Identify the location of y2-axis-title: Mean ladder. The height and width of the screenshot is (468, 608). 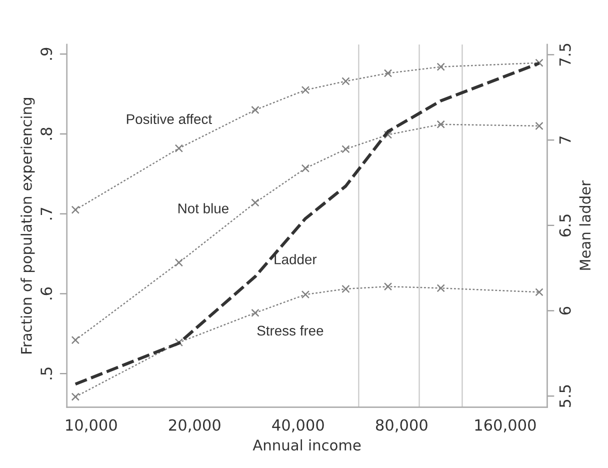
(585, 225).